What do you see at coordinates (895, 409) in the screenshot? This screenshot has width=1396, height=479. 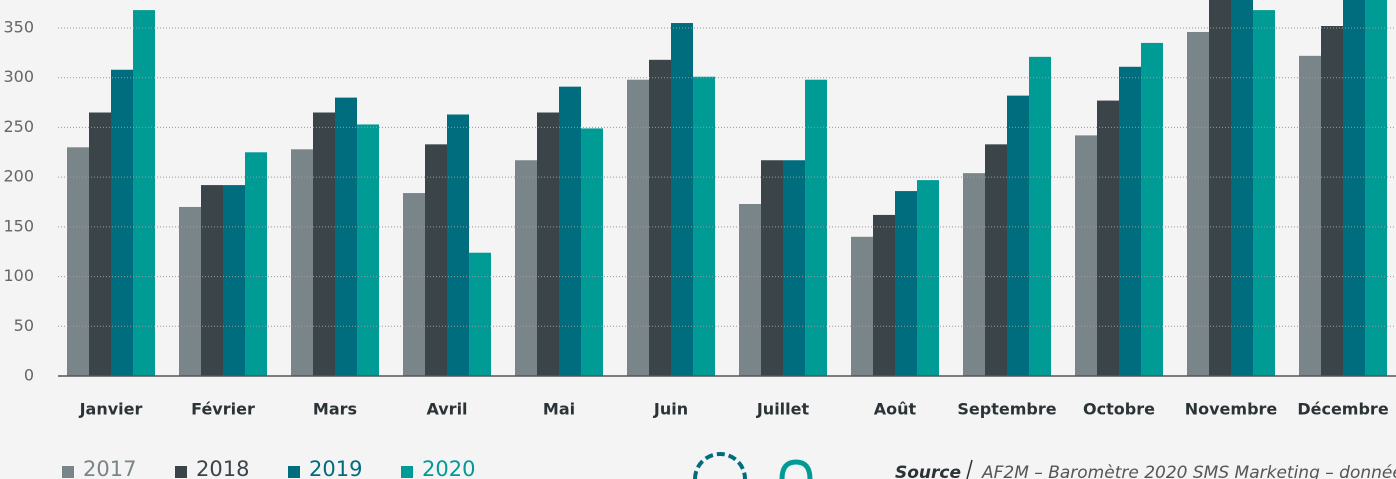 I see `x-tick-label: Août` at bounding box center [895, 409].